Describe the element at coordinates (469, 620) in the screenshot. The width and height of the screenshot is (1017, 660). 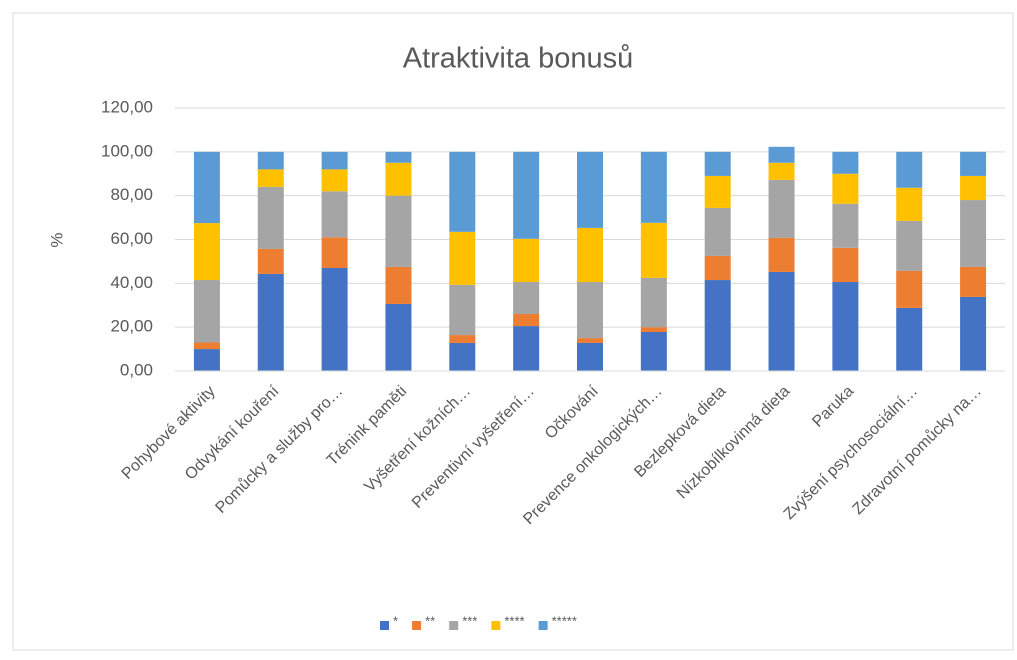
I see `legend-label: ***` at that location.